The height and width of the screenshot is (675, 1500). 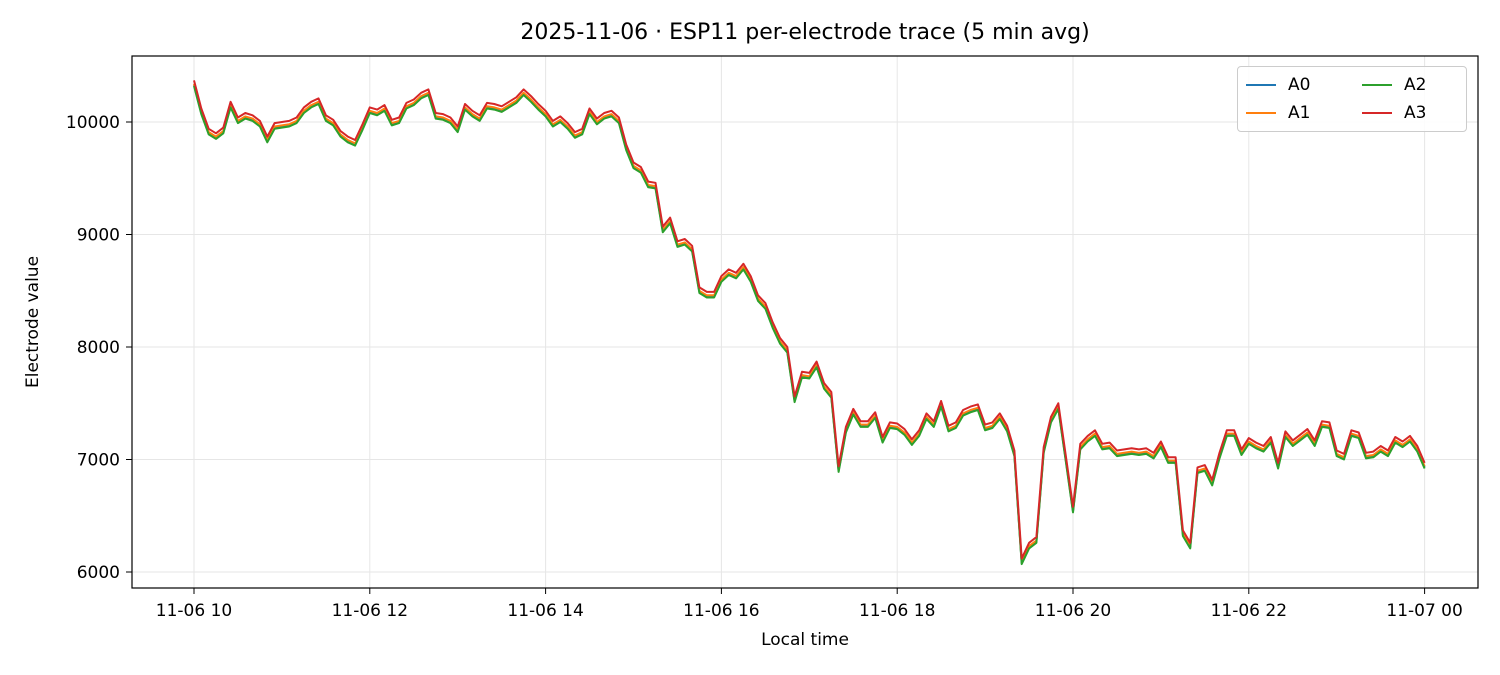 I want to click on legend-item-a1: A1, so click(x=1278, y=113).